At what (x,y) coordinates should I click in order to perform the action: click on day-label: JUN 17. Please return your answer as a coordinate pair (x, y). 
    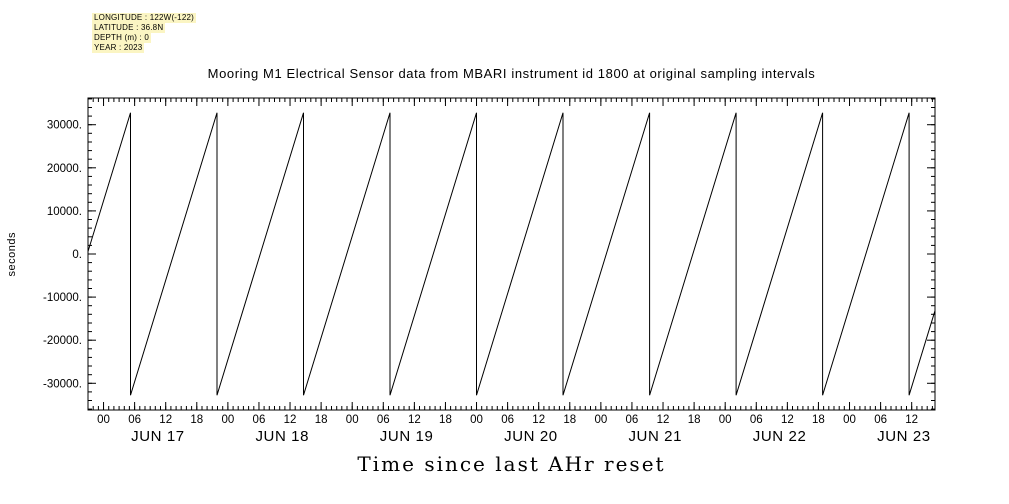
    Looking at the image, I should click on (158, 436).